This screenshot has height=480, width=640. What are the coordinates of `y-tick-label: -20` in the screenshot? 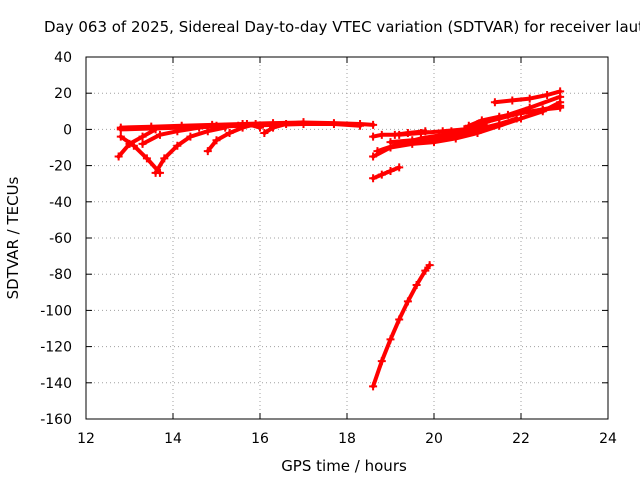 It's located at (60, 167).